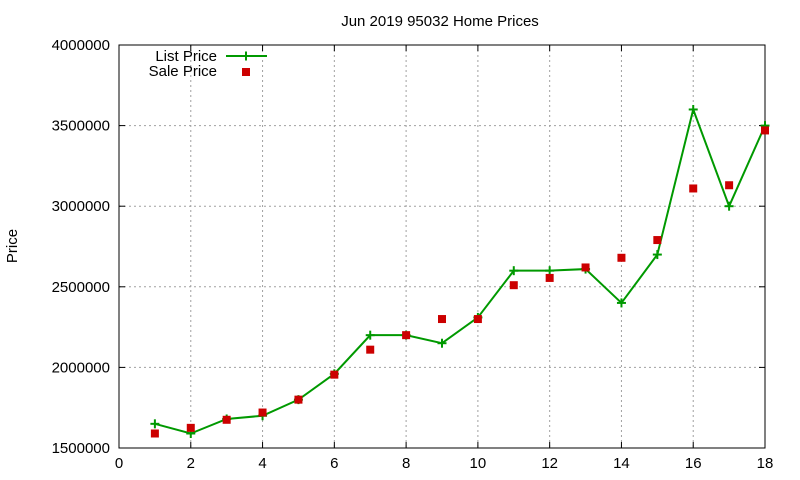  What do you see at coordinates (183, 71) in the screenshot?
I see `legend-label-sale-price: Sale Price` at bounding box center [183, 71].